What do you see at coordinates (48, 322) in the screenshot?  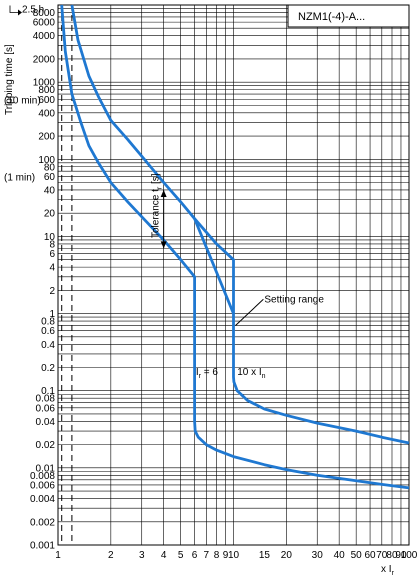 I see `y-tick-label: 0.8` at bounding box center [48, 322].